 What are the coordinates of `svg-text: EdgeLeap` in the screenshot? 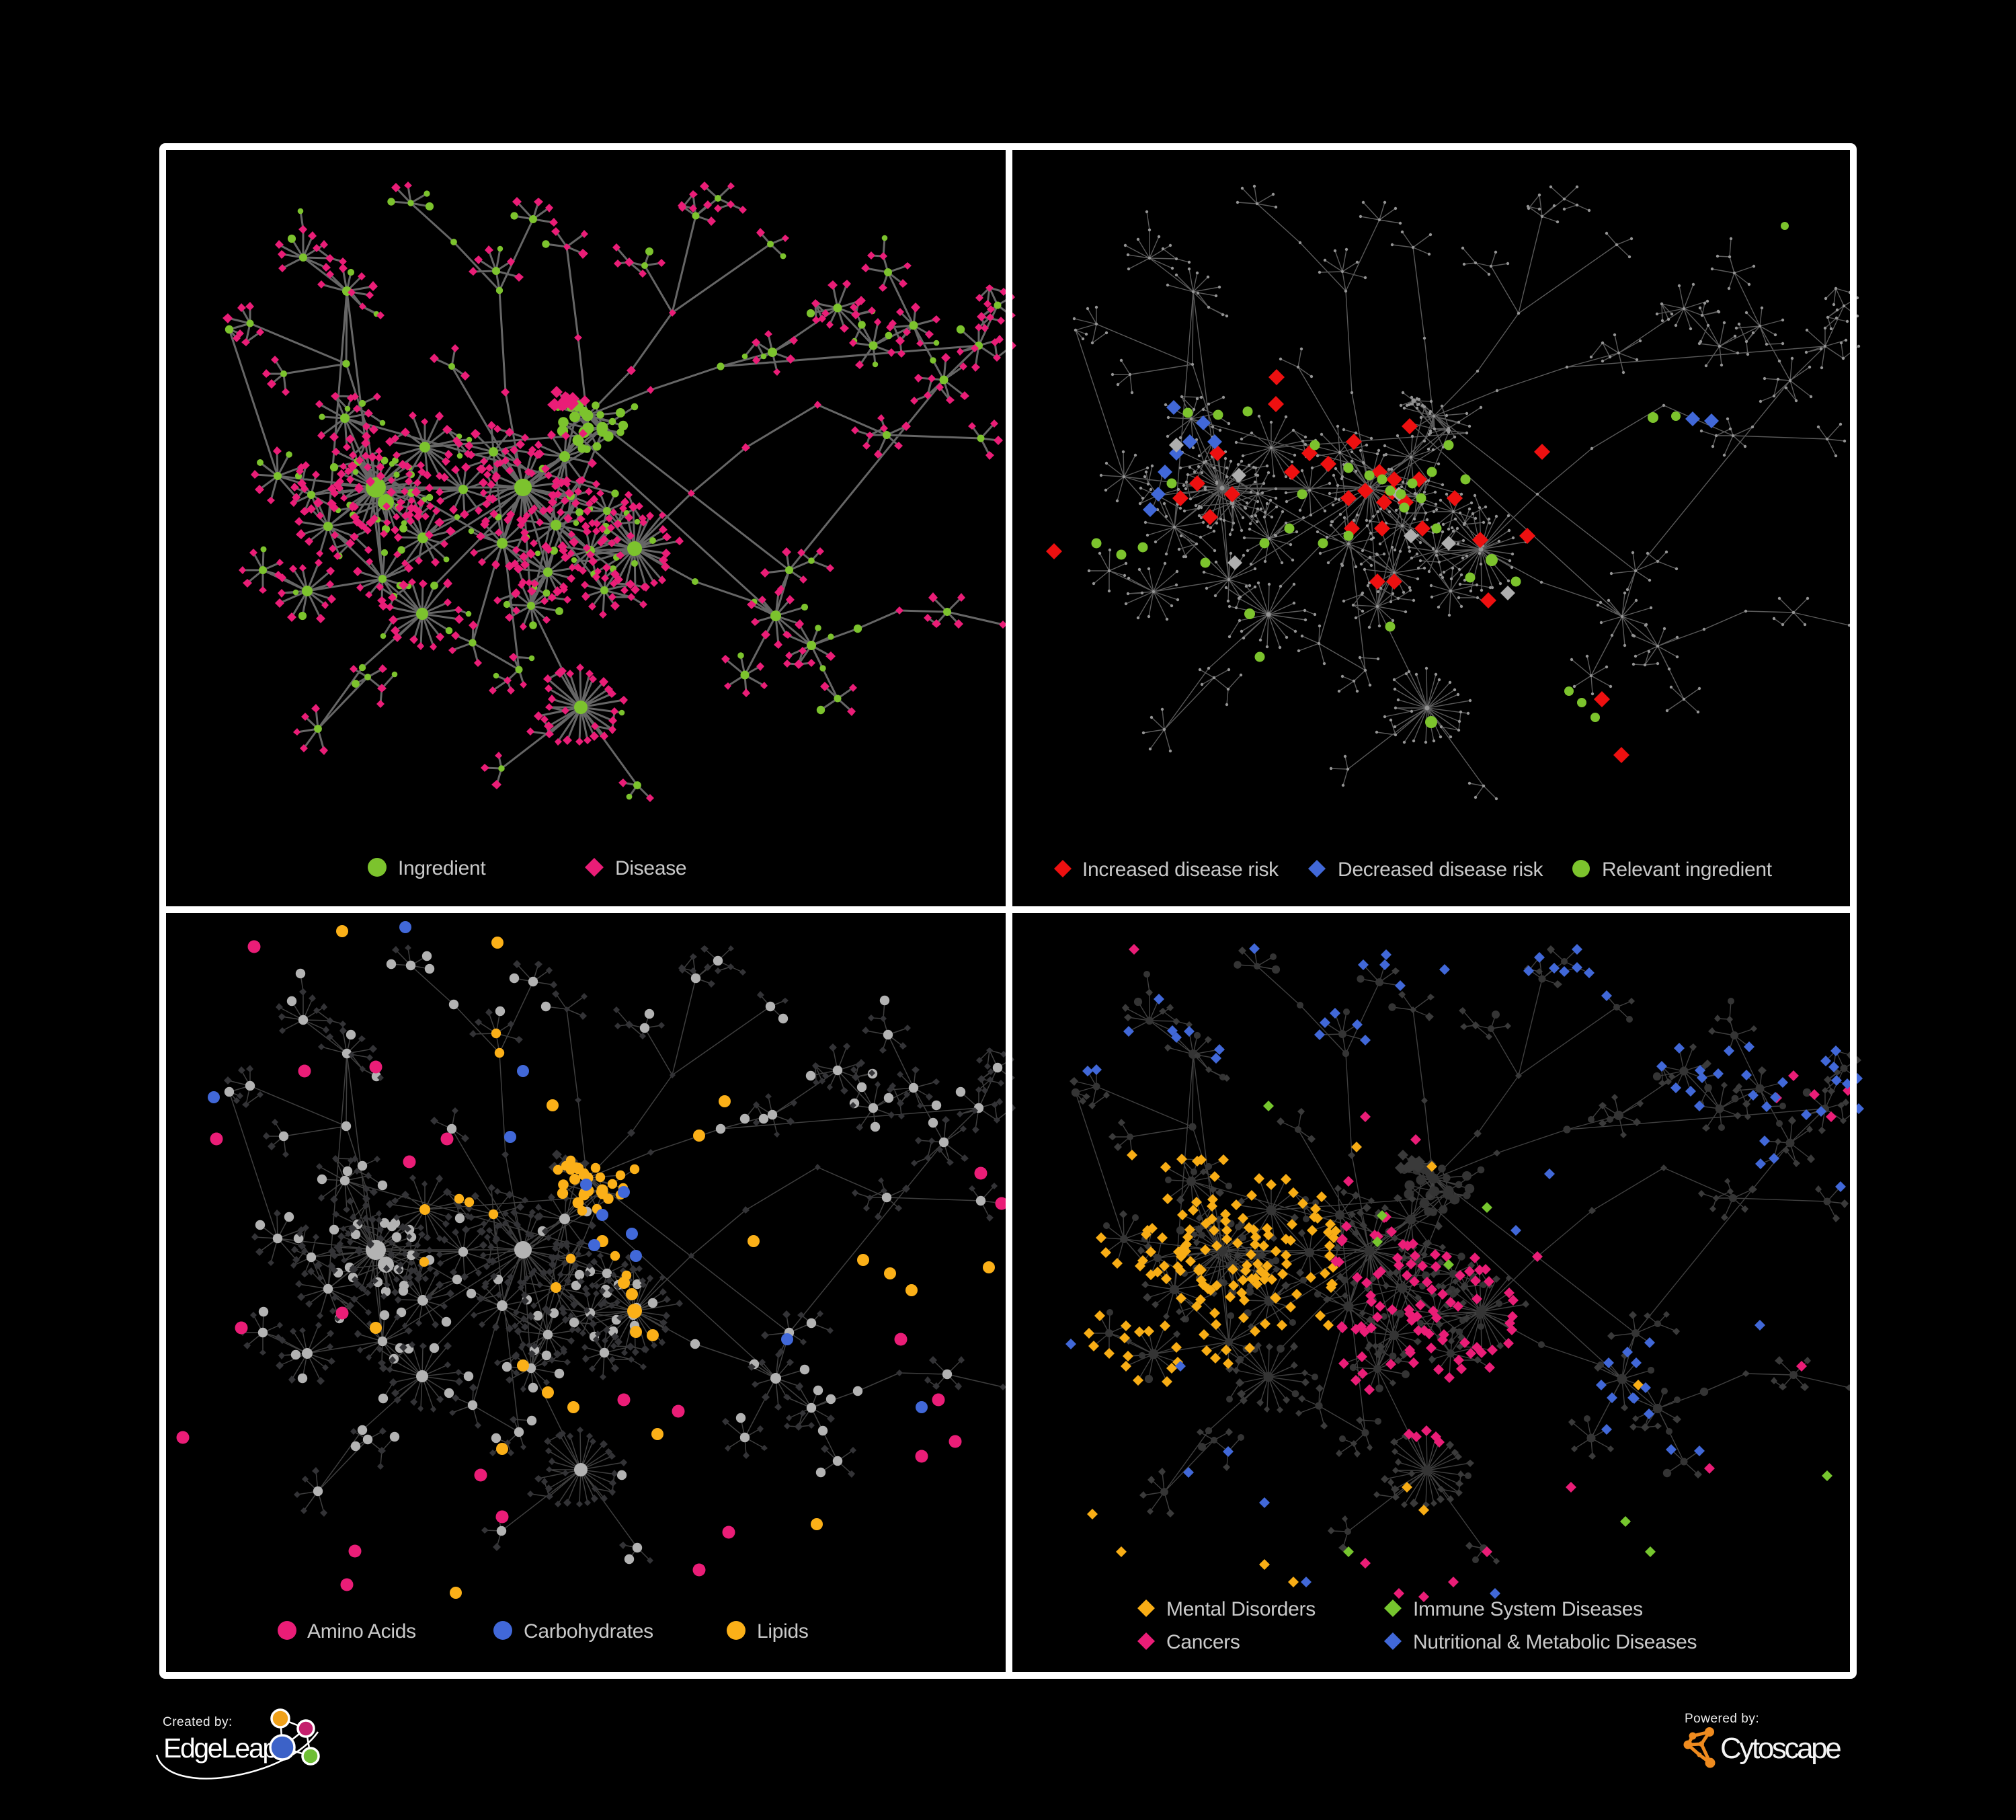 It's located at (220, 1748).